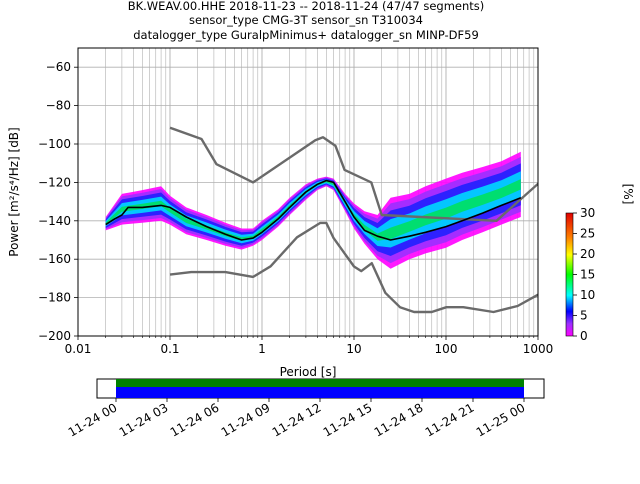 Image resolution: width=640 pixels, height=484 pixels. I want to click on x-tick-label: 0.1, so click(169, 349).